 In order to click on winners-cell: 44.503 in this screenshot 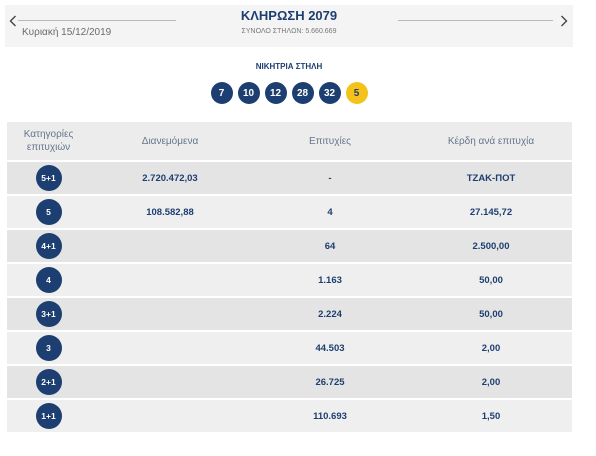, I will do `click(330, 348)`.